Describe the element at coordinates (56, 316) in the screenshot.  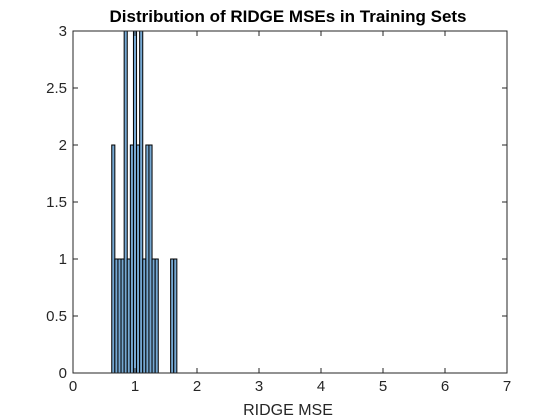
I see `y-tick-label-1: 0.5` at that location.